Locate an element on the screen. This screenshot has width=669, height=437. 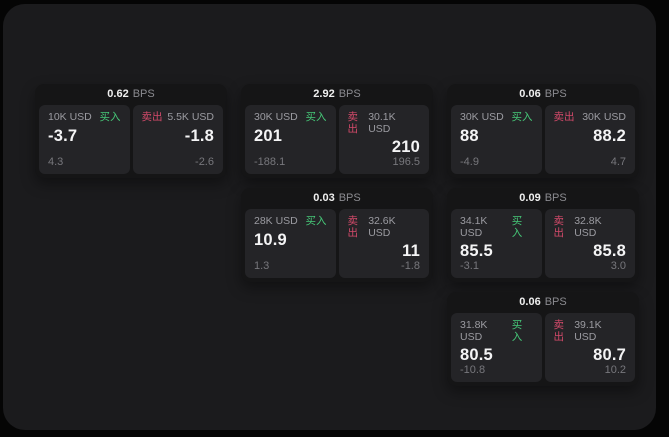
sell-price: 11 is located at coordinates (411, 251).